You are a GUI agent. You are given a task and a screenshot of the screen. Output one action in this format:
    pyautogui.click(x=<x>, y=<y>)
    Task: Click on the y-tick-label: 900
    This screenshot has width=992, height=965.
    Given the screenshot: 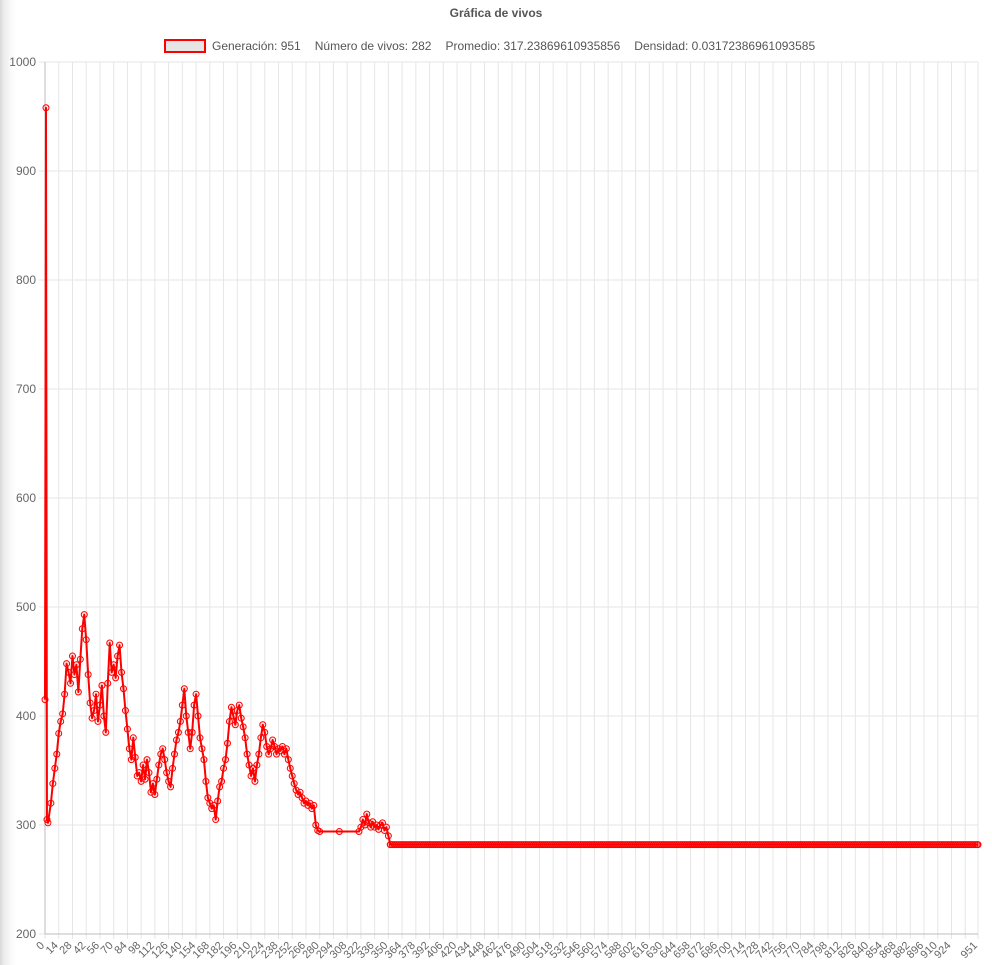 What is the action you would take?
    pyautogui.click(x=26, y=171)
    